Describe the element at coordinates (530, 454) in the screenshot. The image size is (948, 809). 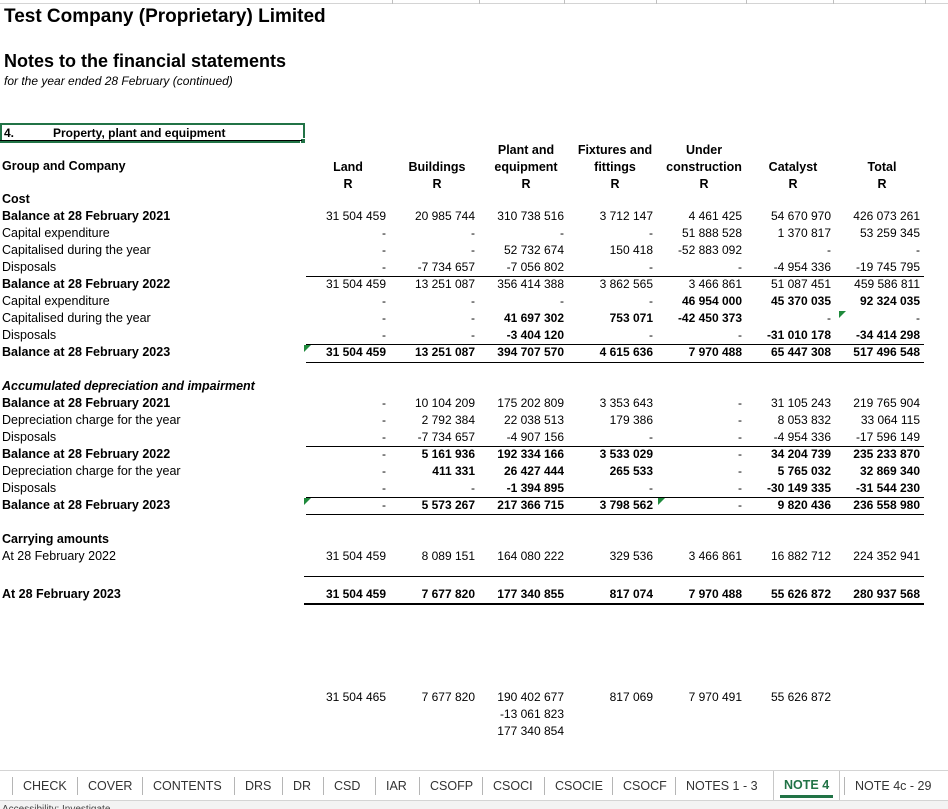
I see `table-cell: 192 334 166` at that location.